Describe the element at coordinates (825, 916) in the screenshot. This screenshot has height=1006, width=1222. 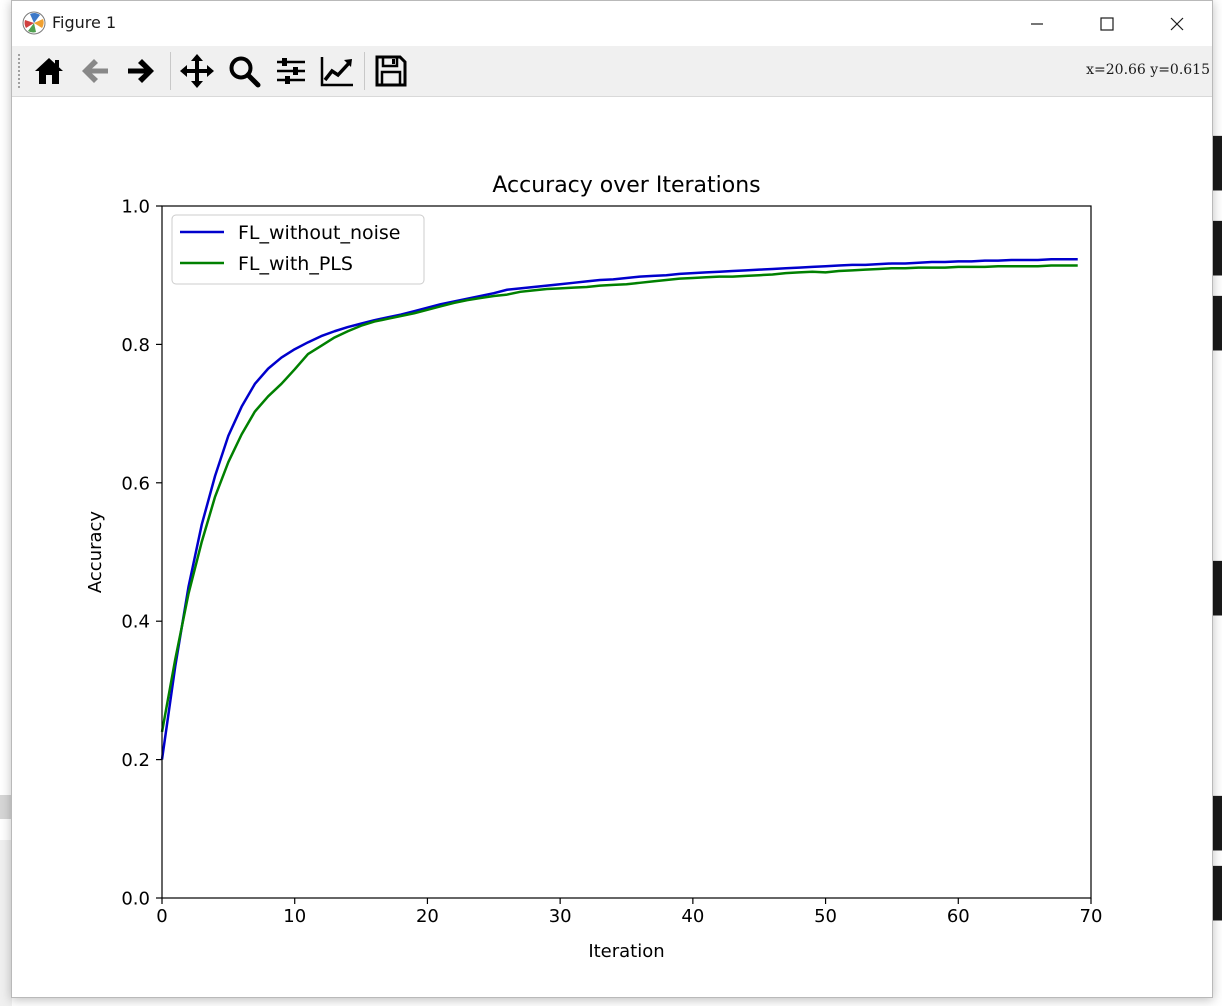
I see `x-tick-label: 50` at that location.